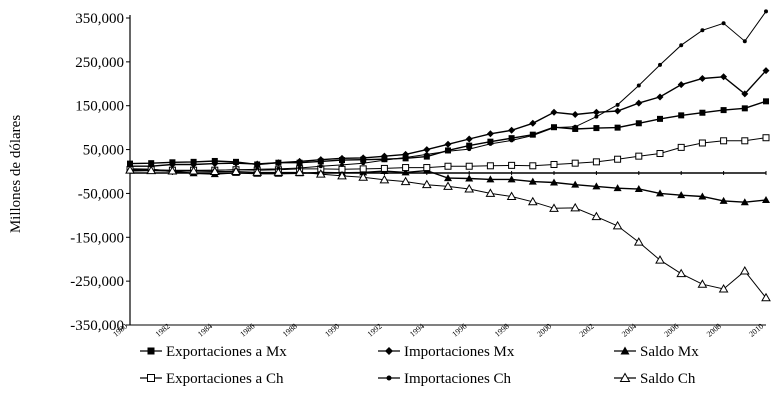  Describe the element at coordinates (629, 330) in the screenshot. I see `x-tick-label: 2004` at that location.